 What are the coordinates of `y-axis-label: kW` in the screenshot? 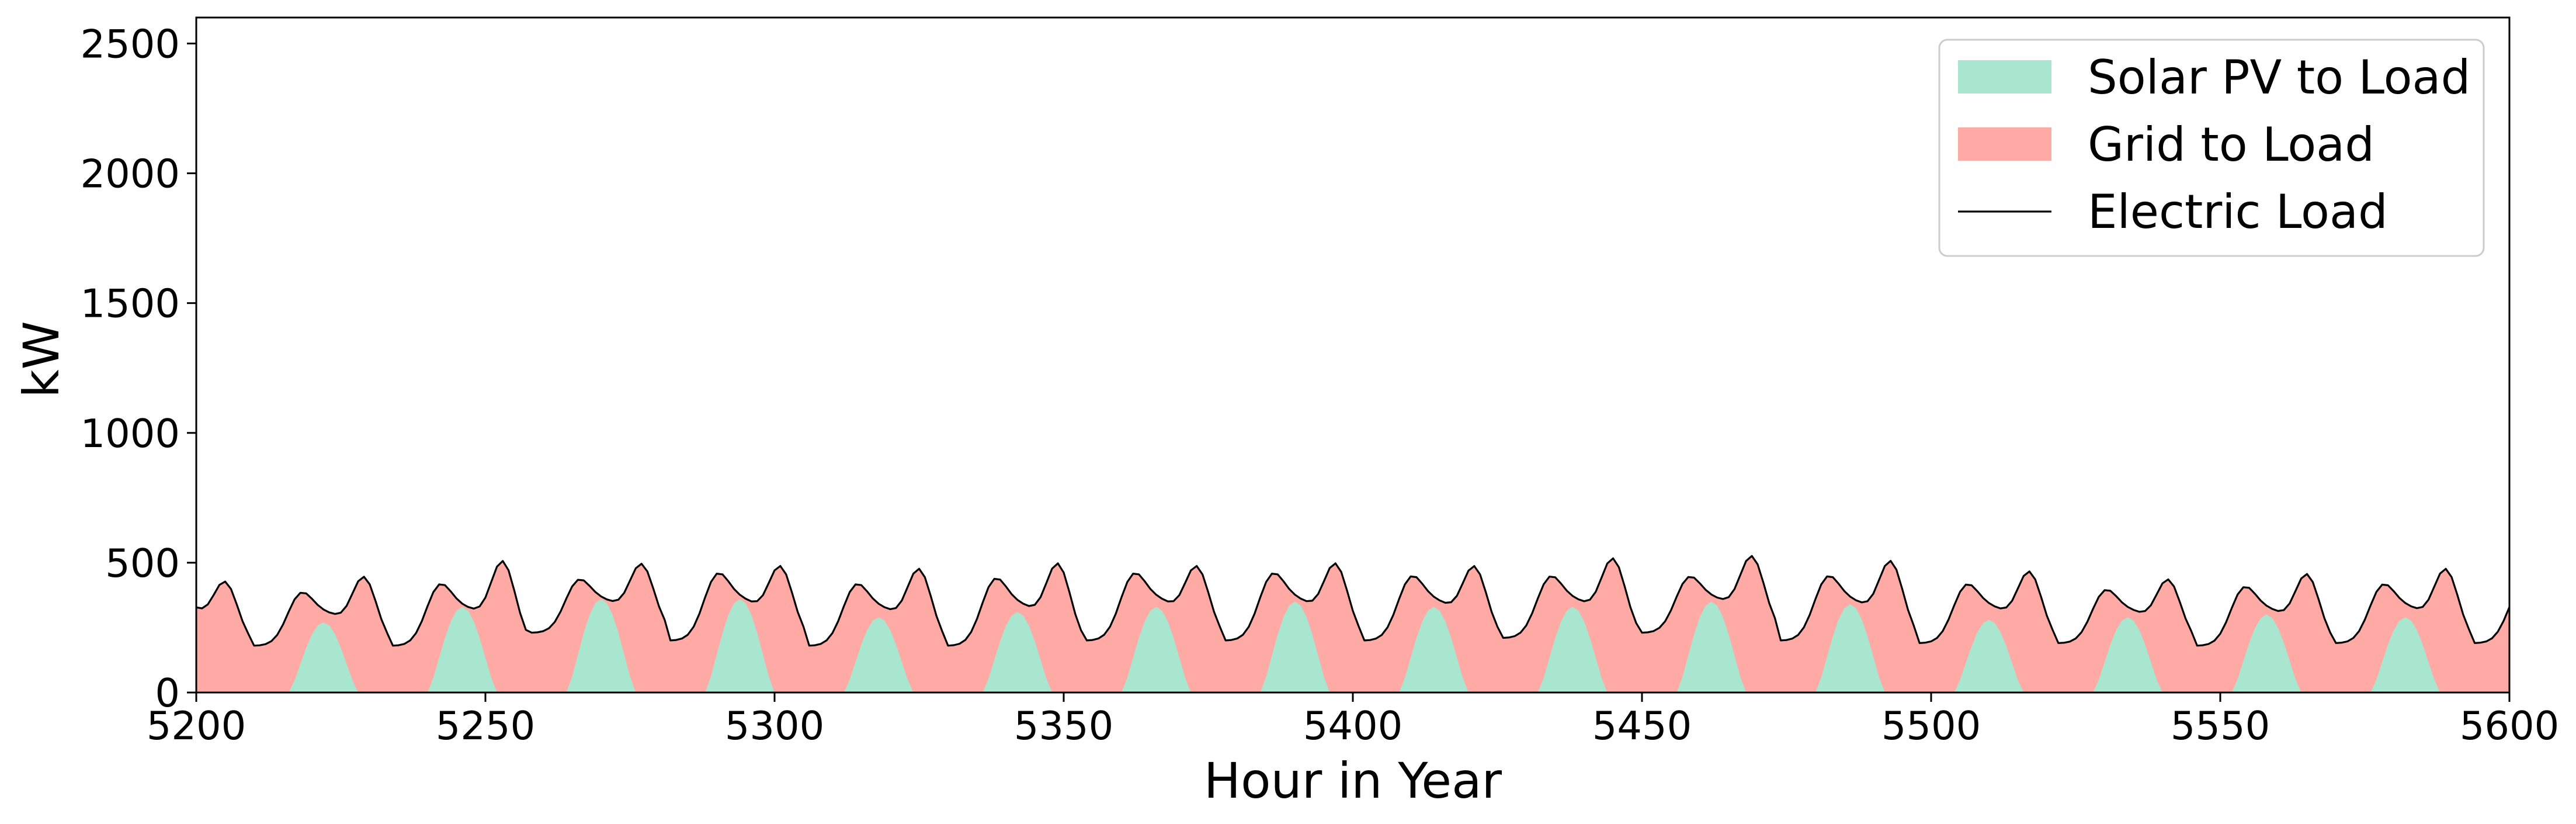 It's located at (41, 359).